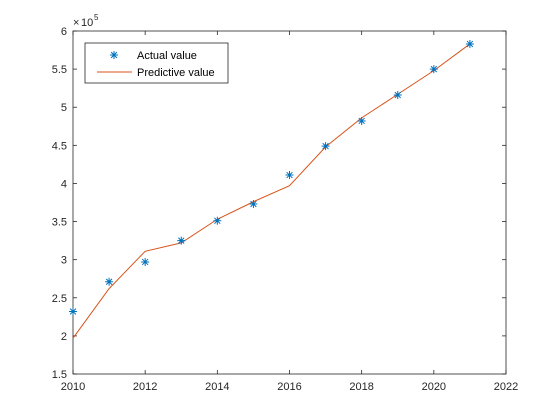  I want to click on legend-label-predictive: Predictive value, so click(176, 73).